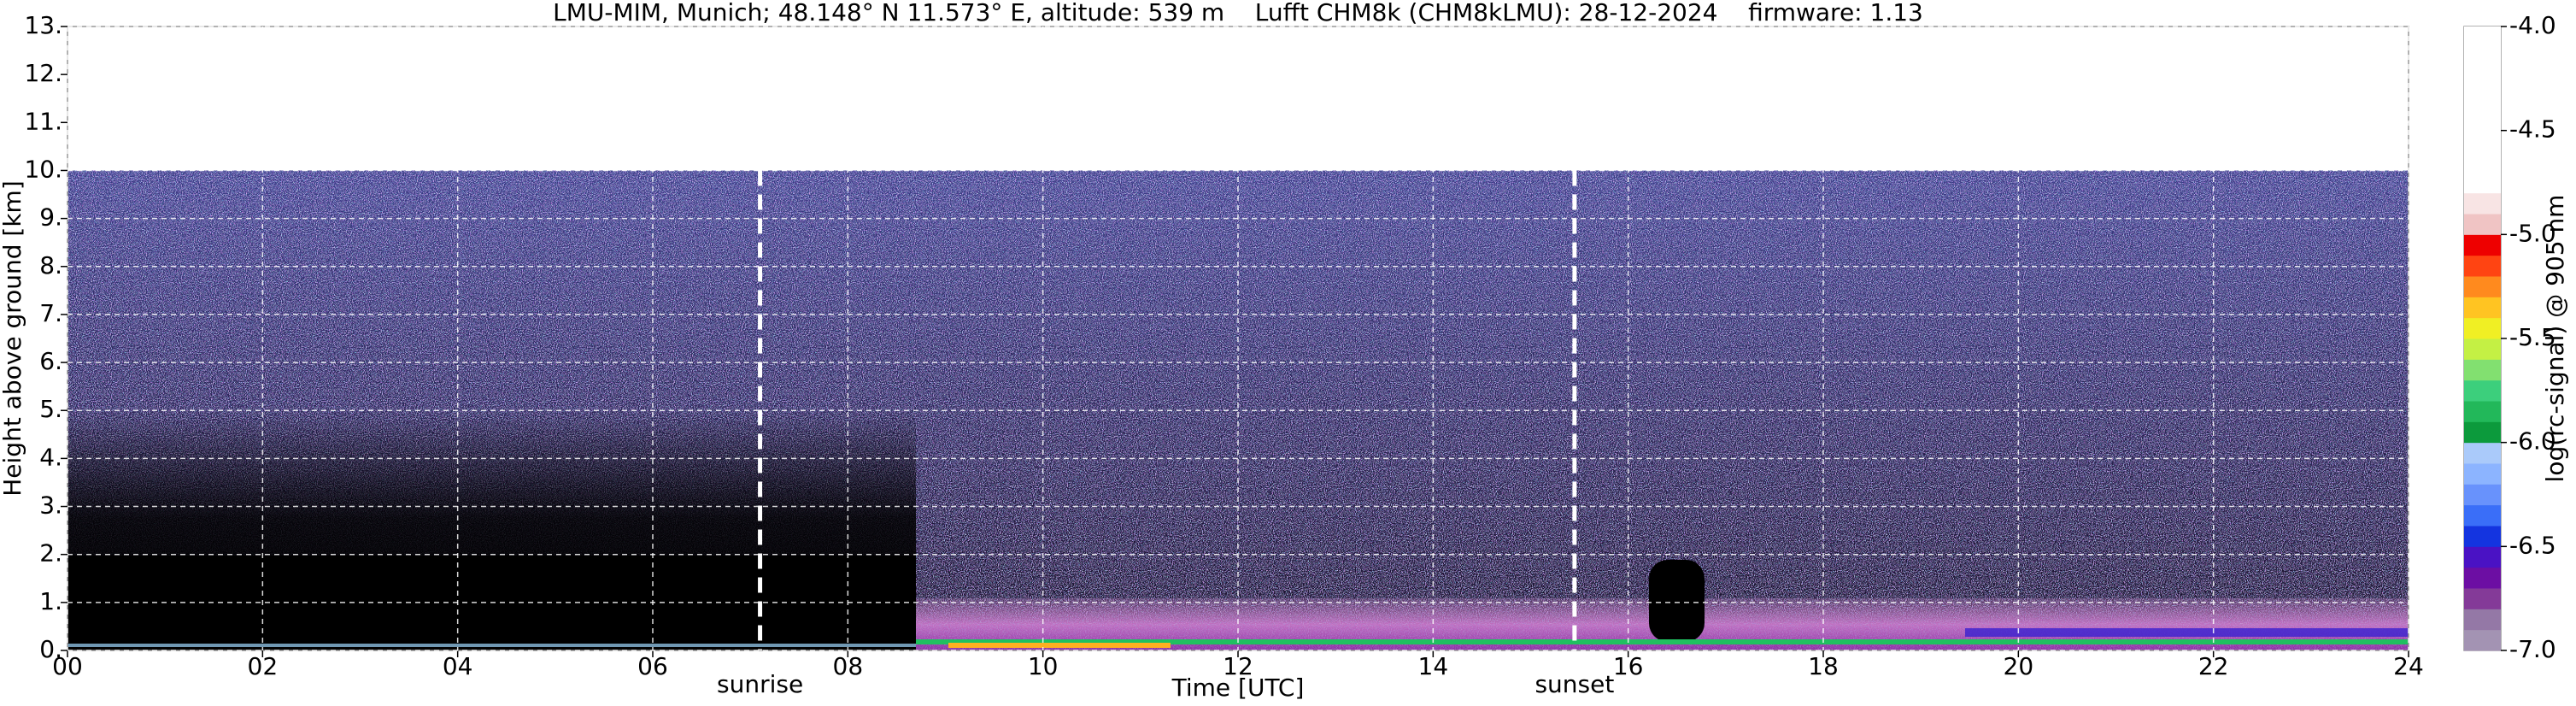 This screenshot has width=2576, height=706. Describe the element at coordinates (43, 121) in the screenshot. I see `y-tick-label: 11.` at that location.